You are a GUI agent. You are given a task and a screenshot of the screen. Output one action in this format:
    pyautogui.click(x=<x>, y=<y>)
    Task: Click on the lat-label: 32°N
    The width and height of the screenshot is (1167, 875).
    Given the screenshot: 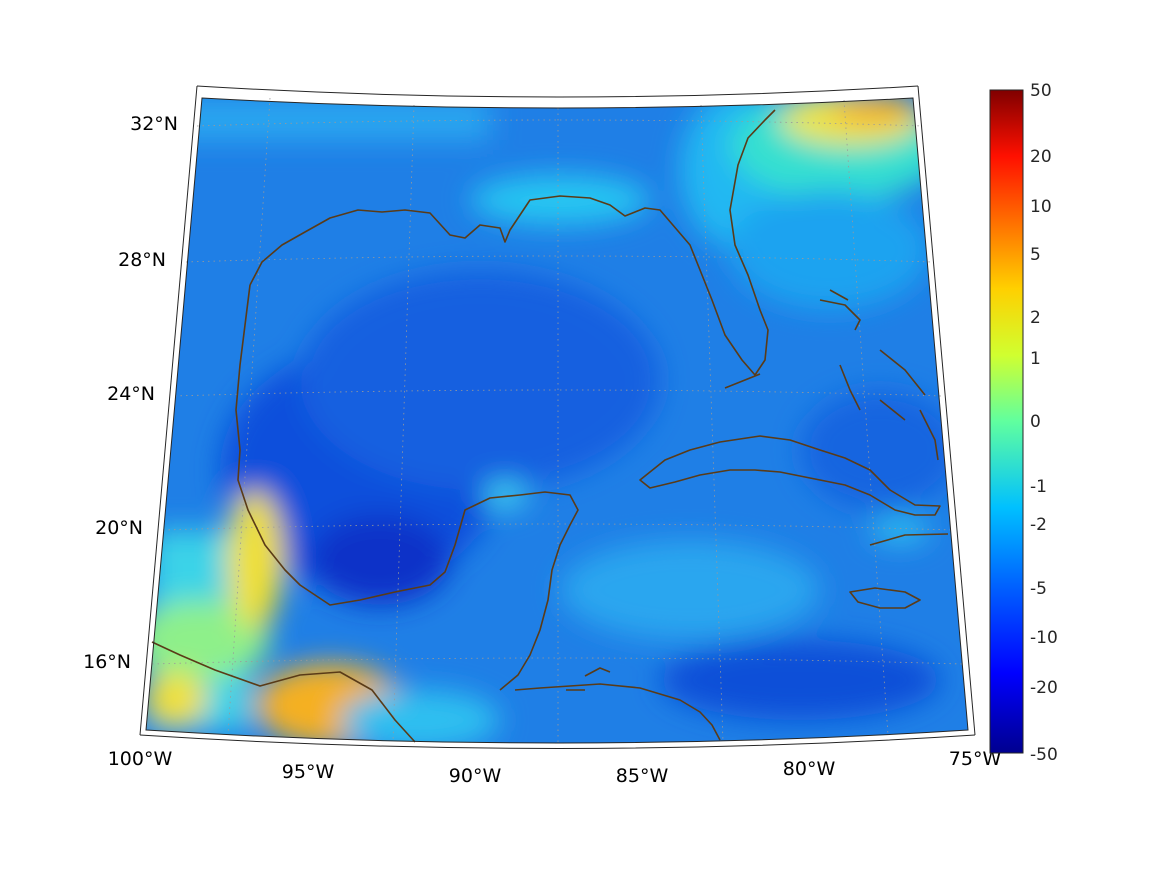 What is the action you would take?
    pyautogui.click(x=154, y=124)
    